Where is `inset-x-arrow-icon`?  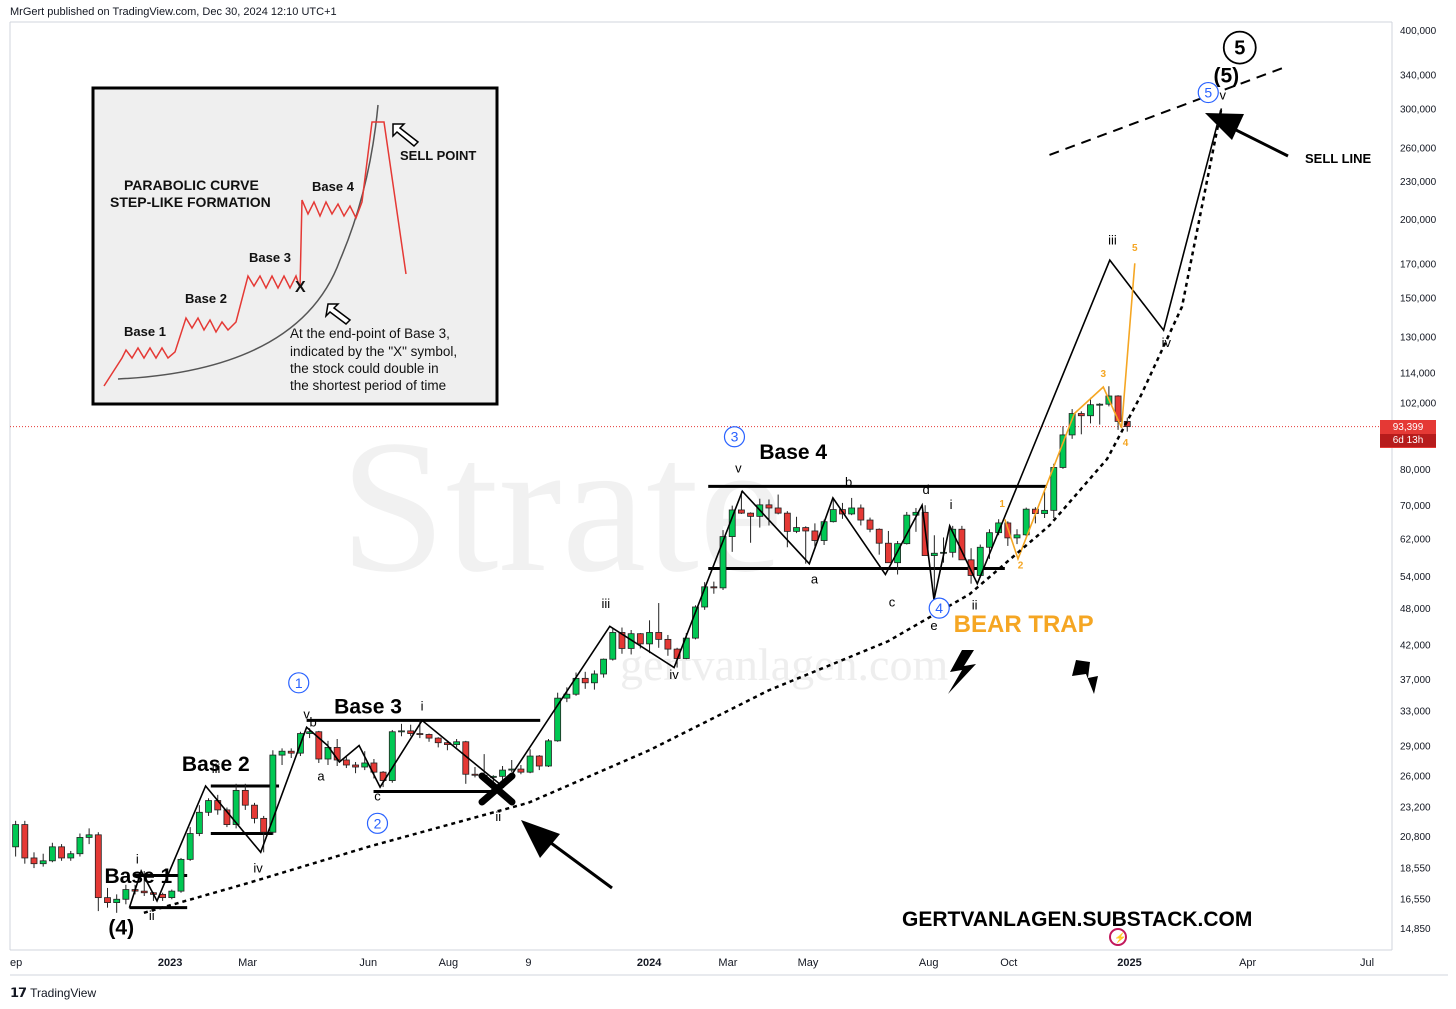 inset-x-arrow-icon is located at coordinates (338, 314).